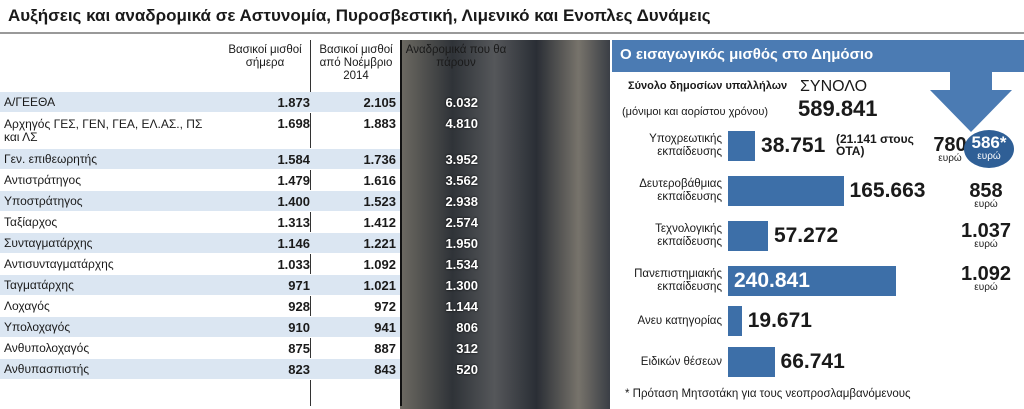 The image size is (1024, 409). I want to click on rank-name: Υποστράτηγος, so click(43, 201).